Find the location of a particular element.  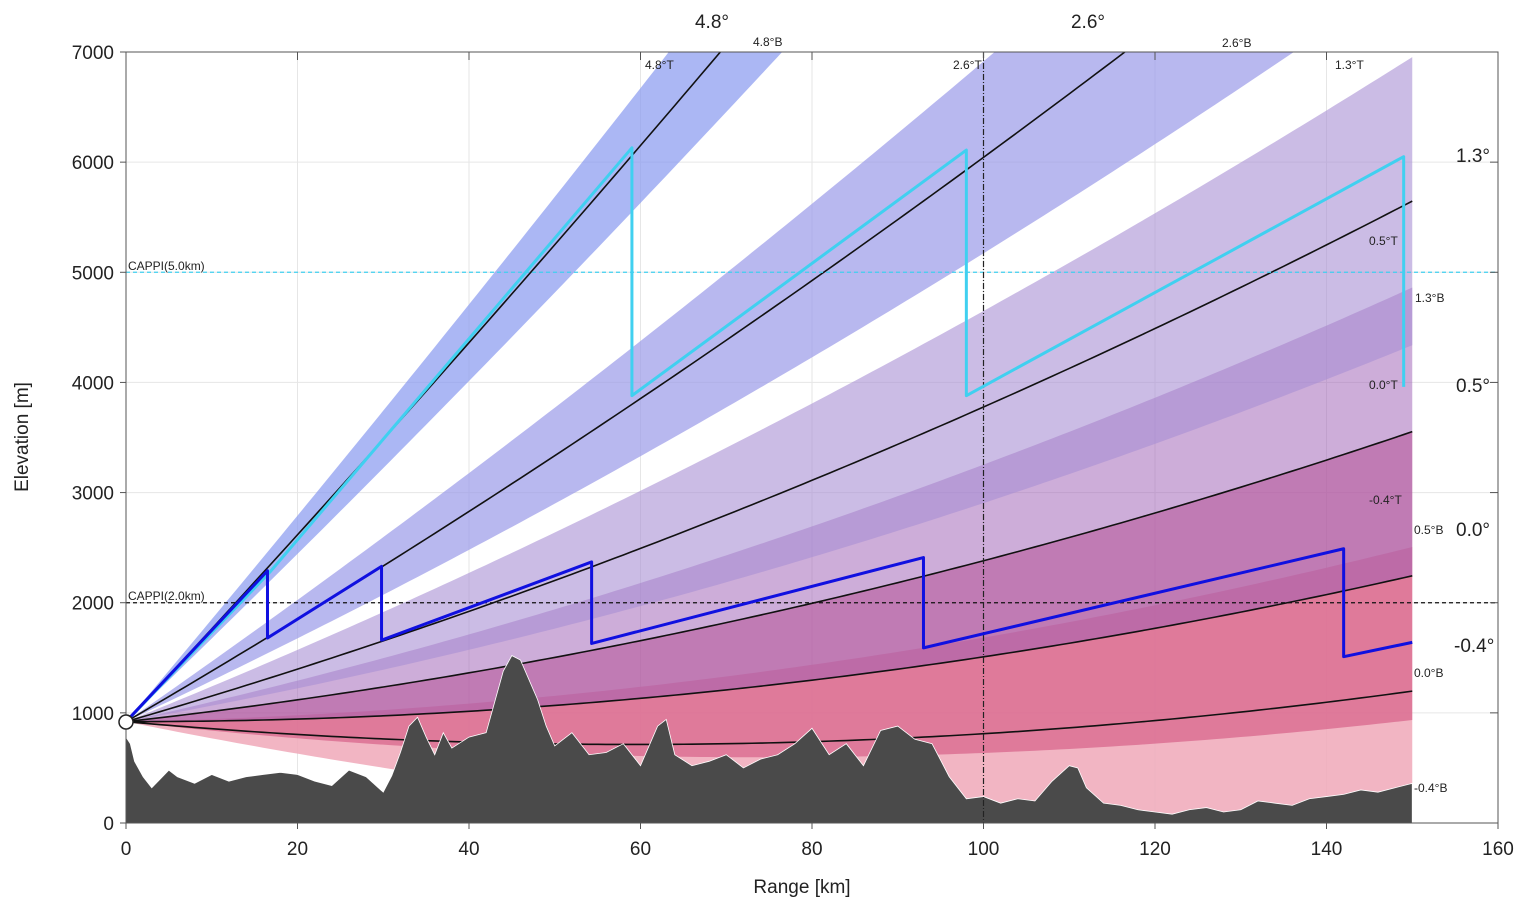

x-tick-label: 80 is located at coordinates (811, 849).